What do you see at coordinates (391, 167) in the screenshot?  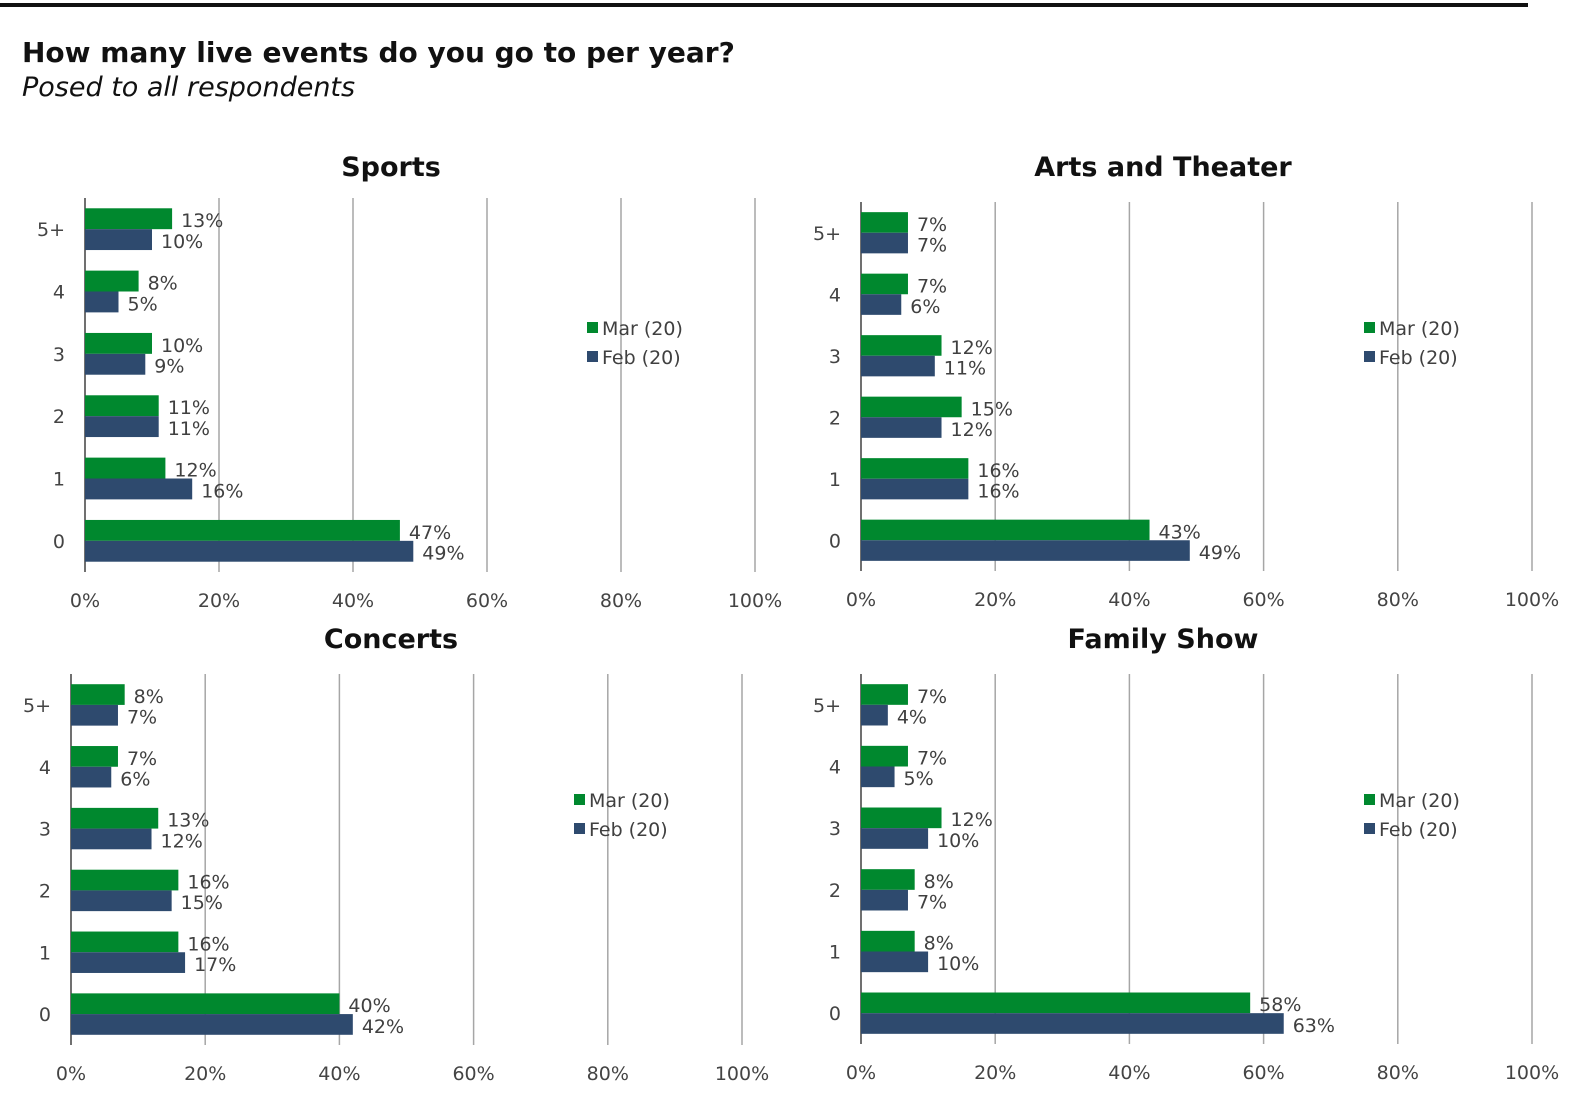 I see `chart-title: Sports` at bounding box center [391, 167].